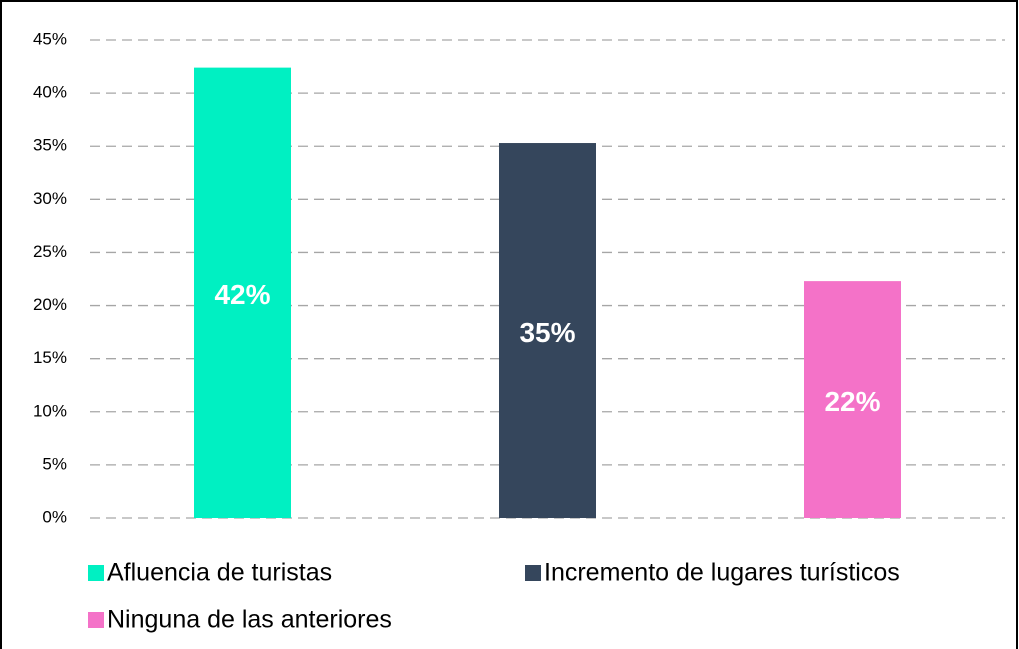 The image size is (1019, 649). Describe the element at coordinates (50, 251) in the screenshot. I see `y-tick-label: 25%` at that location.